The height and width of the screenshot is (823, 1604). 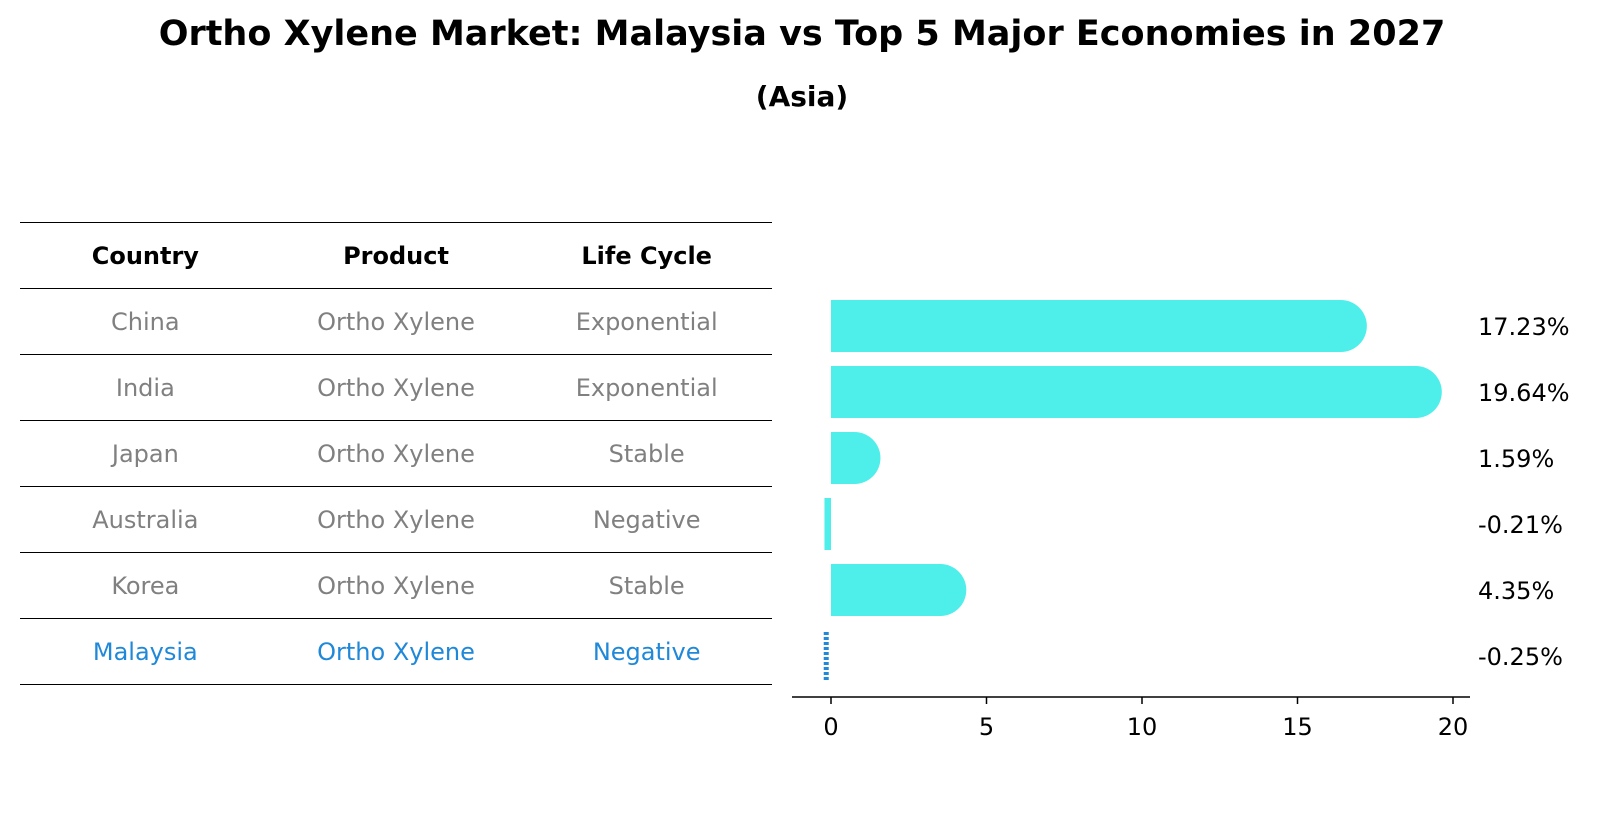 What do you see at coordinates (1516, 459) in the screenshot?
I see `data-label: 1.59%` at bounding box center [1516, 459].